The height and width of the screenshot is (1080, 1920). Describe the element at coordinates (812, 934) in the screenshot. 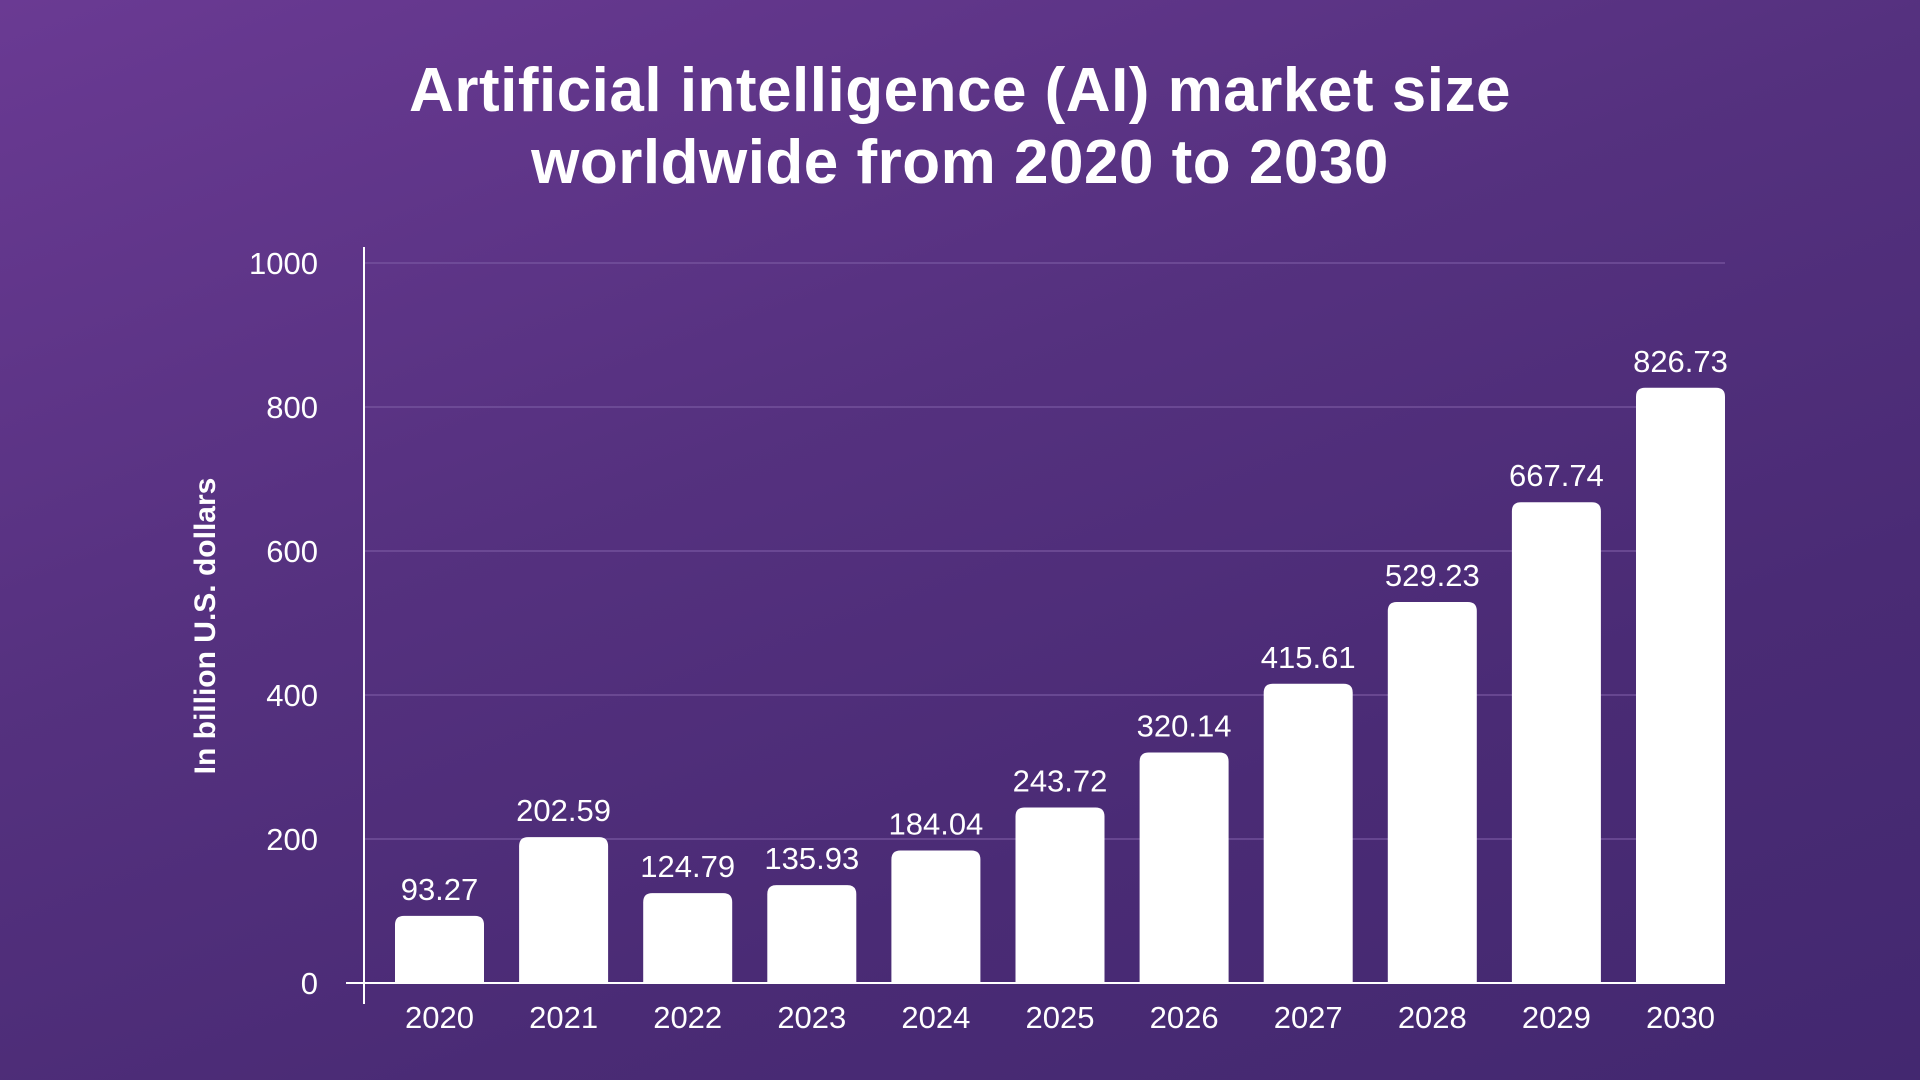

I see `bar-2023` at that location.